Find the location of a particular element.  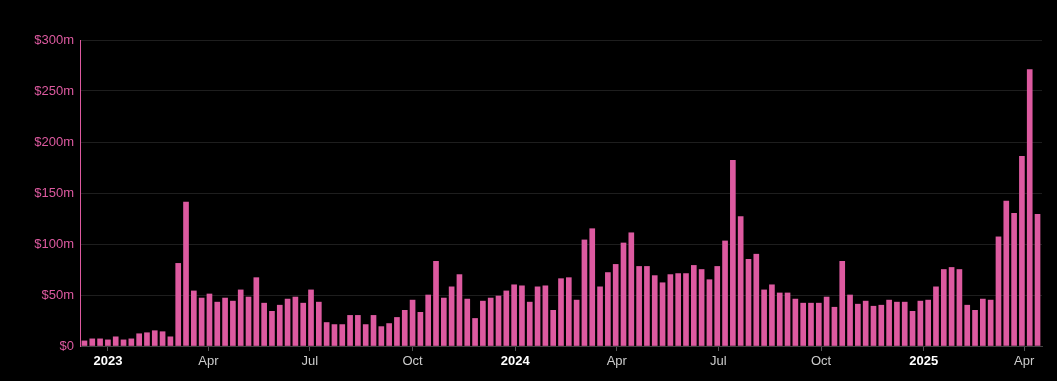

y-tick-label: $50m is located at coordinates (57, 294).